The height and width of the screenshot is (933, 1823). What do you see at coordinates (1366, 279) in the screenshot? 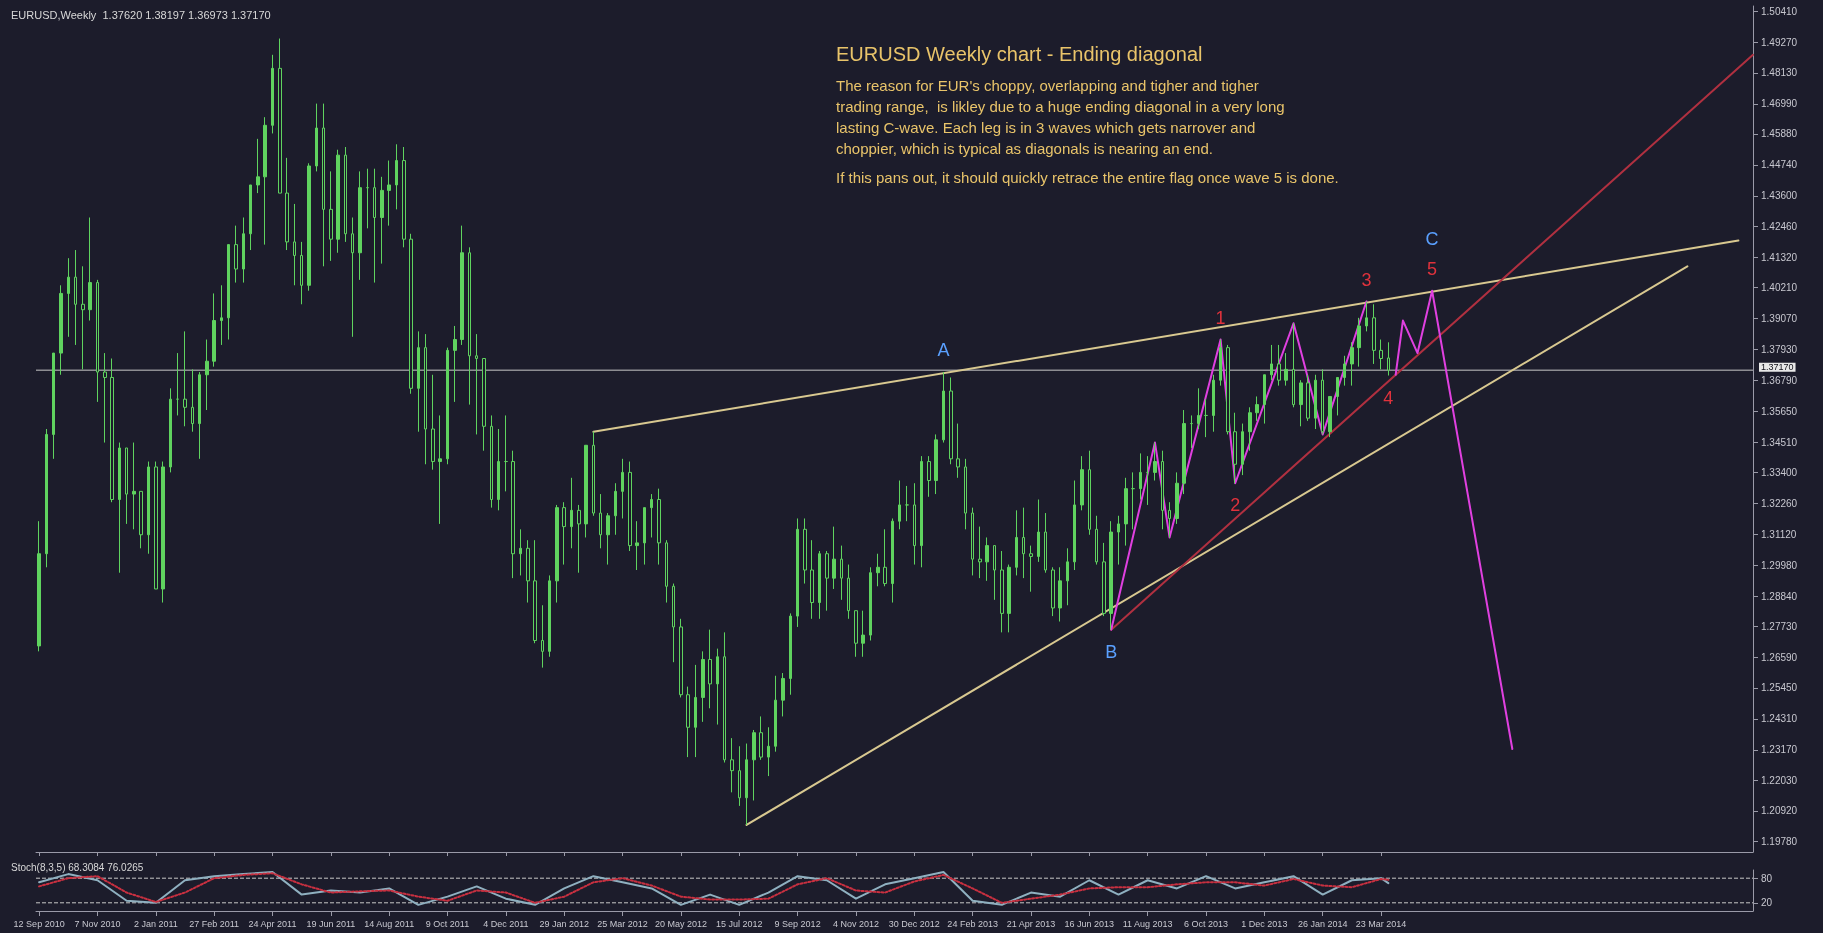
I see `annotation: 3` at bounding box center [1366, 279].